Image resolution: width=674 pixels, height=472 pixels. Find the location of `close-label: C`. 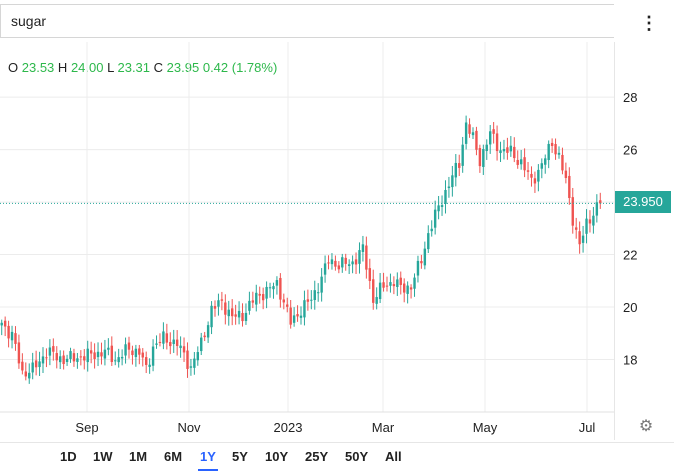

close-label: C is located at coordinates (158, 67).